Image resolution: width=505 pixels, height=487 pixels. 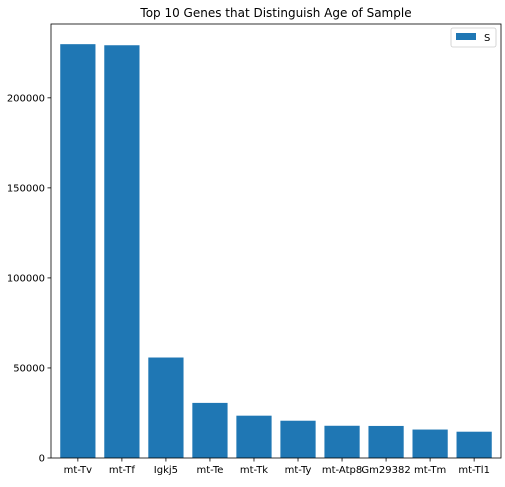 I want to click on bar-mt-Tl1, so click(x=474, y=444).